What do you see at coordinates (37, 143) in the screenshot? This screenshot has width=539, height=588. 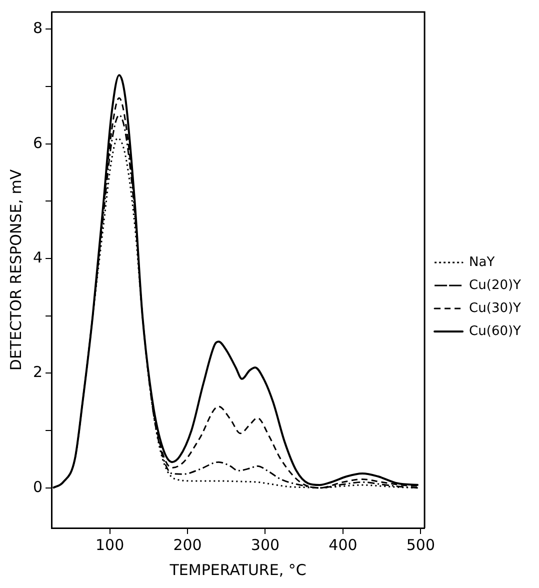 I see `y-tick-label: 6` at bounding box center [37, 143].